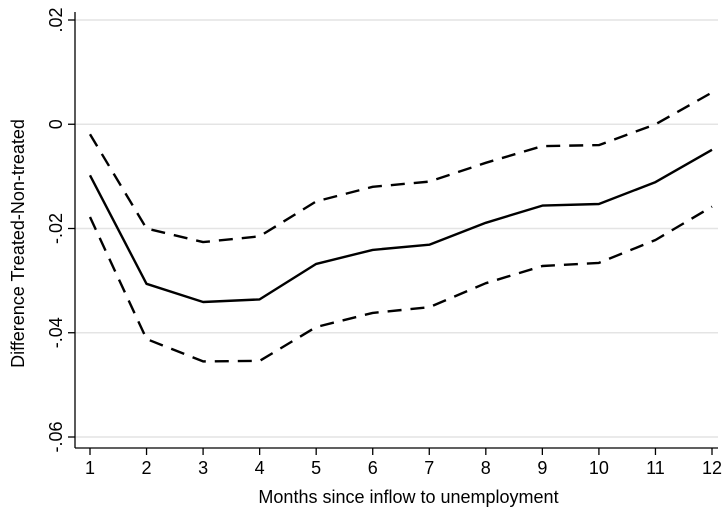 Image resolution: width=727 pixels, height=515 pixels. Describe the element at coordinates (147, 468) in the screenshot. I see `x-tick-label: 2` at that location.